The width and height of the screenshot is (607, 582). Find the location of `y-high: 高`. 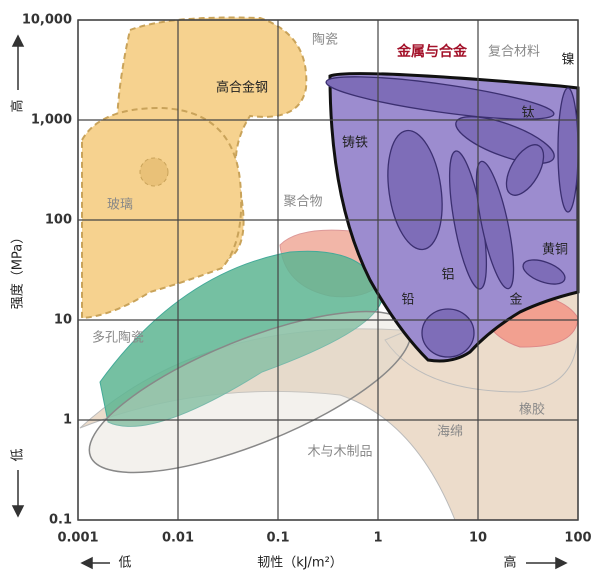

y-high: 高 is located at coordinates (18, 105).